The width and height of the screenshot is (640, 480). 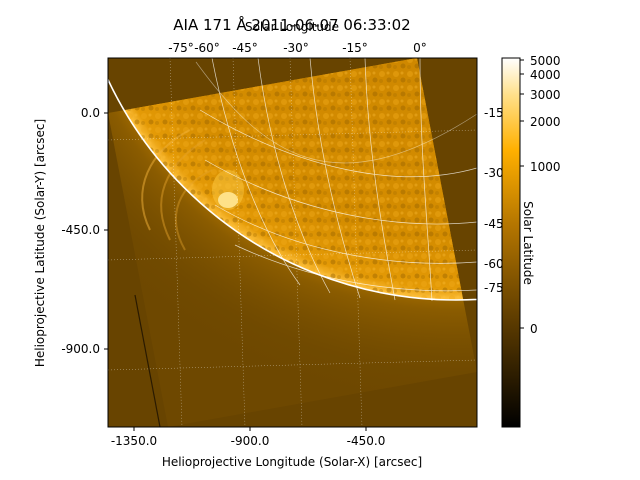 I want to click on x-tick-label: -450.0, so click(x=366, y=441).